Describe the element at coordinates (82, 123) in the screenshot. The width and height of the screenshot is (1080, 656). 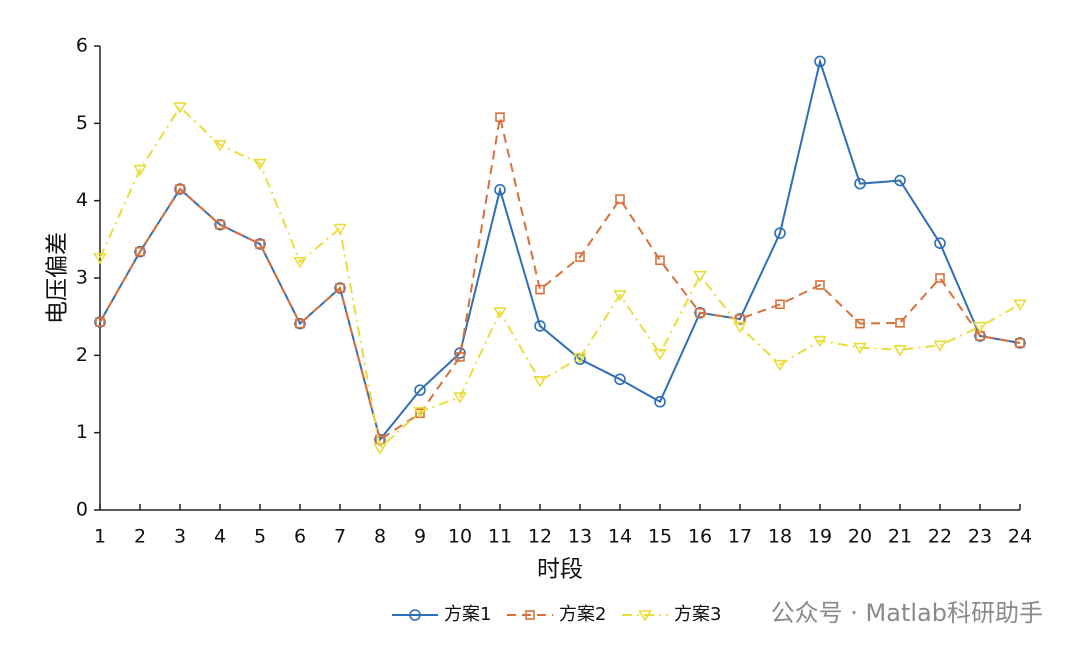
I see `y-tick-label: 5` at that location.